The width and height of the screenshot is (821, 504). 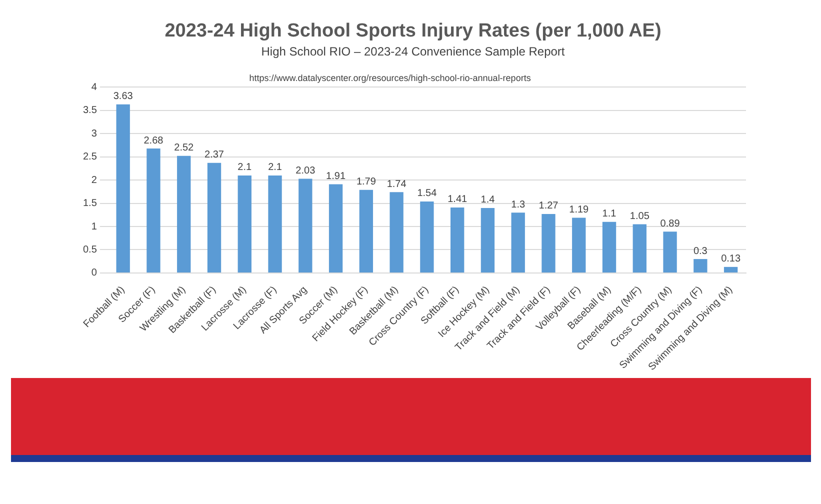 I want to click on y-tick-label: 2.5, so click(x=90, y=157).